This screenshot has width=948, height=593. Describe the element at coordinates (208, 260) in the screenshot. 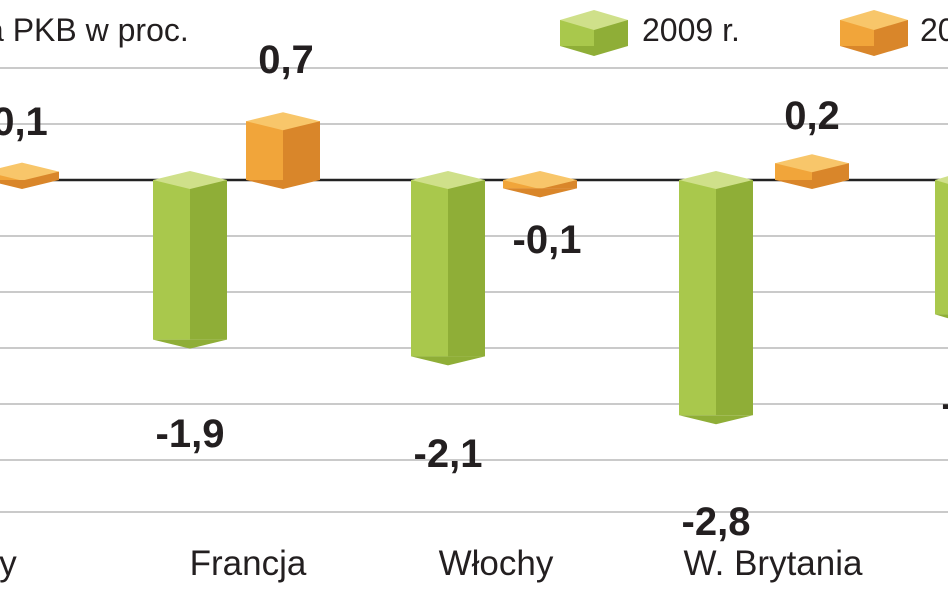

I see `bar-2009-1-side` at that location.